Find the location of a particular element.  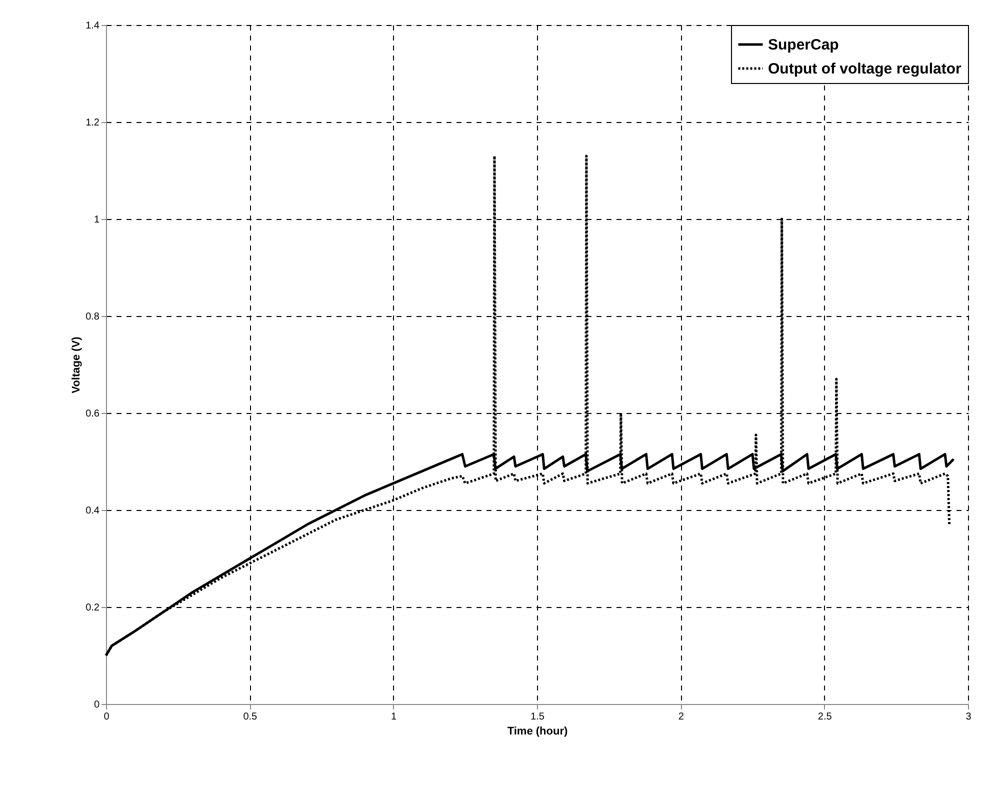

y-tick-label: 1.4 is located at coordinates (93, 26).